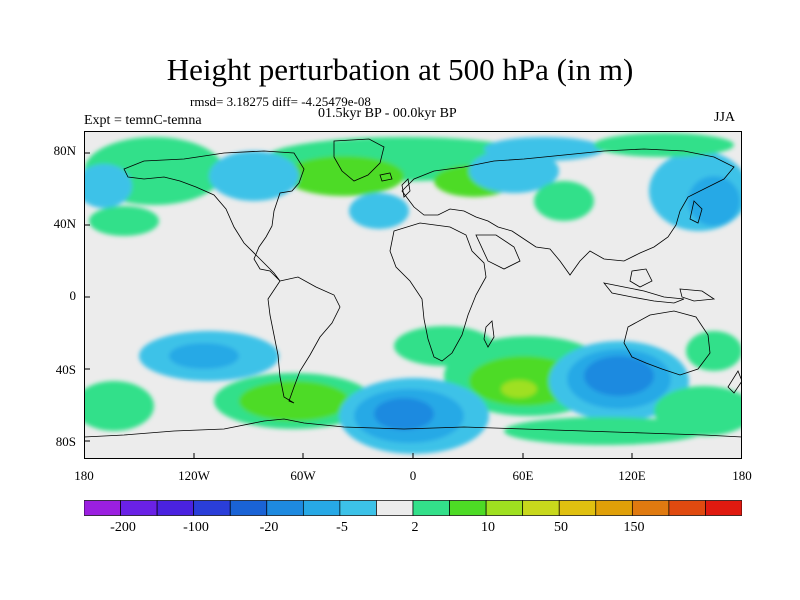 The width and height of the screenshot is (800, 600). What do you see at coordinates (667, 343) in the screenshot?
I see `coast-australia` at bounding box center [667, 343].